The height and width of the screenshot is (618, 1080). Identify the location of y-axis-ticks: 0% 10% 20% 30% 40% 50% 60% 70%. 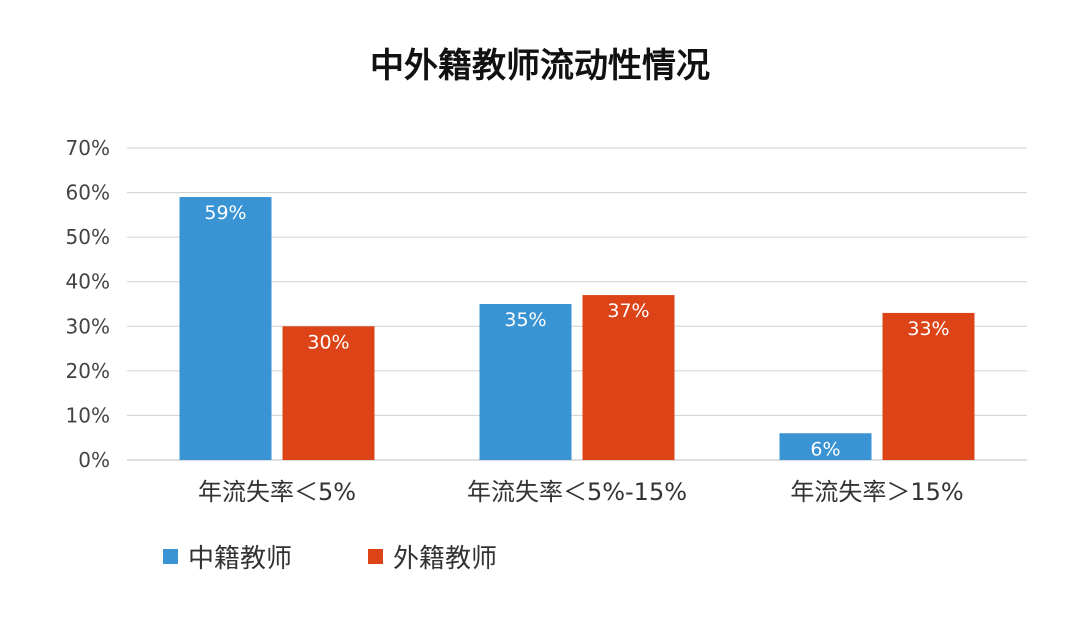
(88, 304).